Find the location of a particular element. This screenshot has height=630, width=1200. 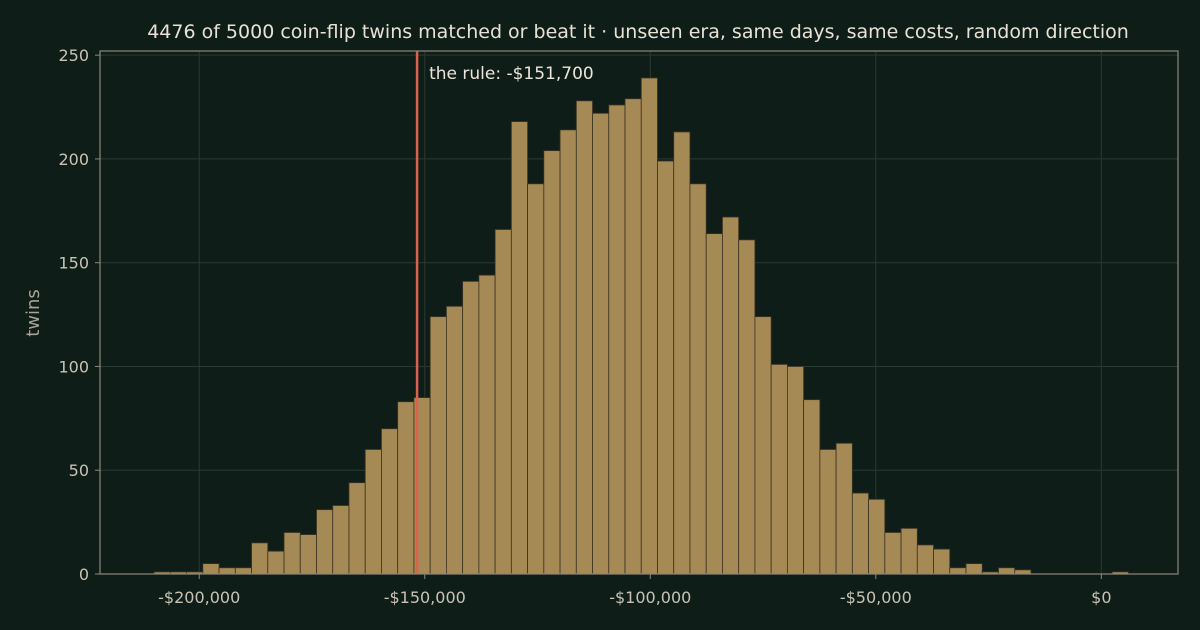

y-tick-label: 100 is located at coordinates (73, 366).